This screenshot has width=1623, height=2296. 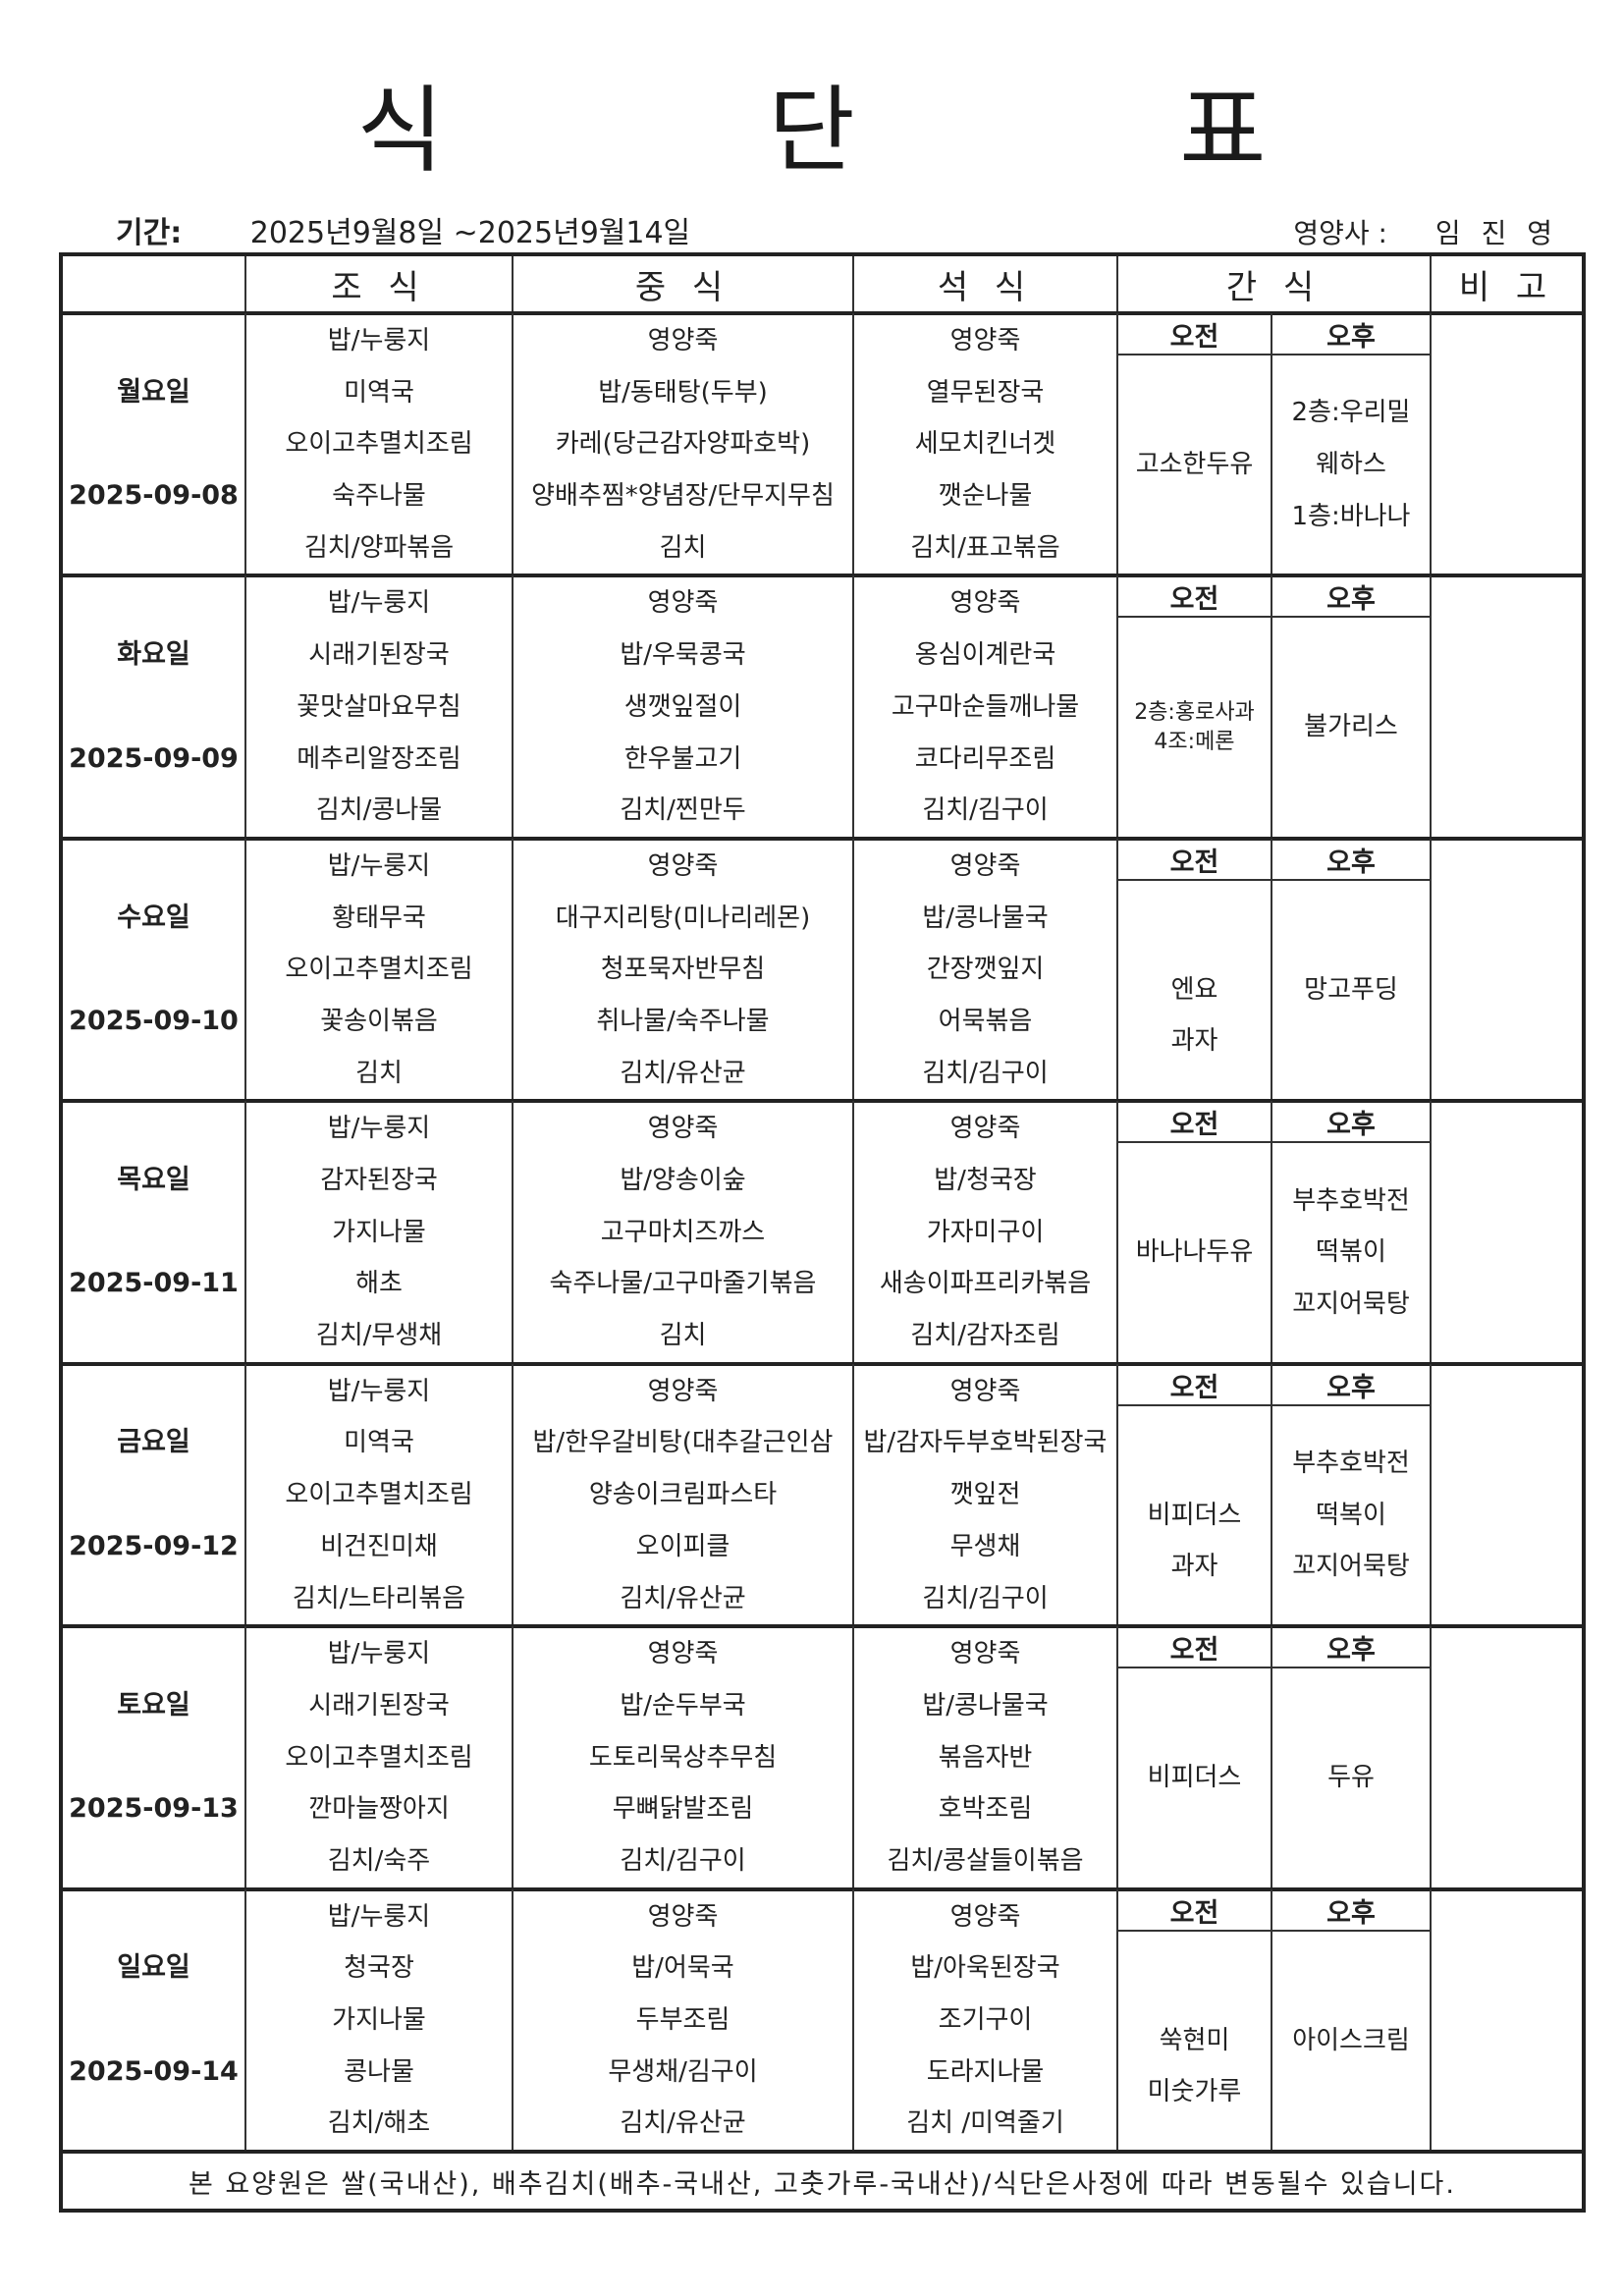 I want to click on snack-pm-item: 떡복이, so click(x=1351, y=1515).